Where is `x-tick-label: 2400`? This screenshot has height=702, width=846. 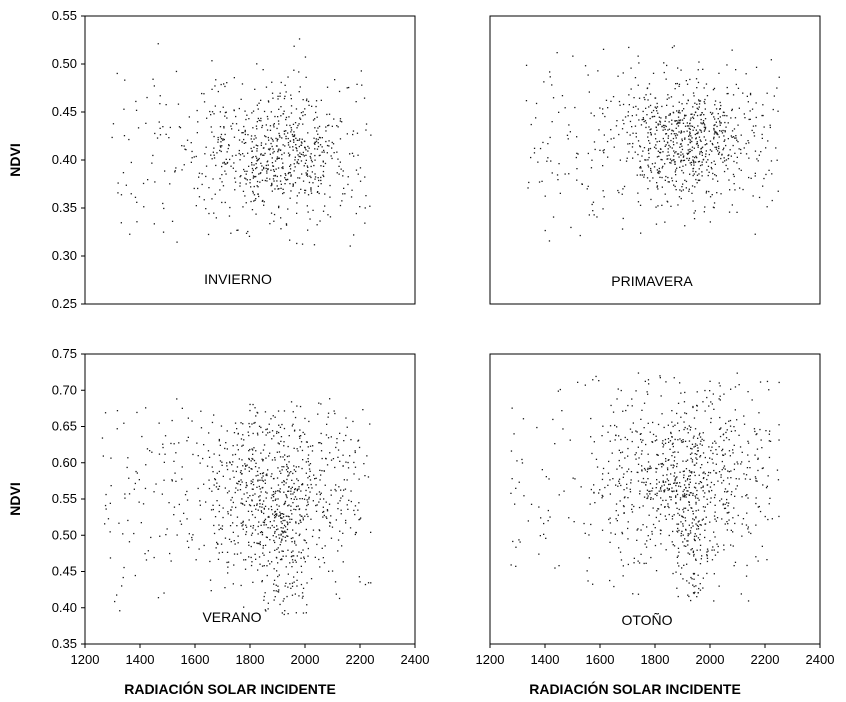
x-tick-label: 2400 is located at coordinates (415, 659).